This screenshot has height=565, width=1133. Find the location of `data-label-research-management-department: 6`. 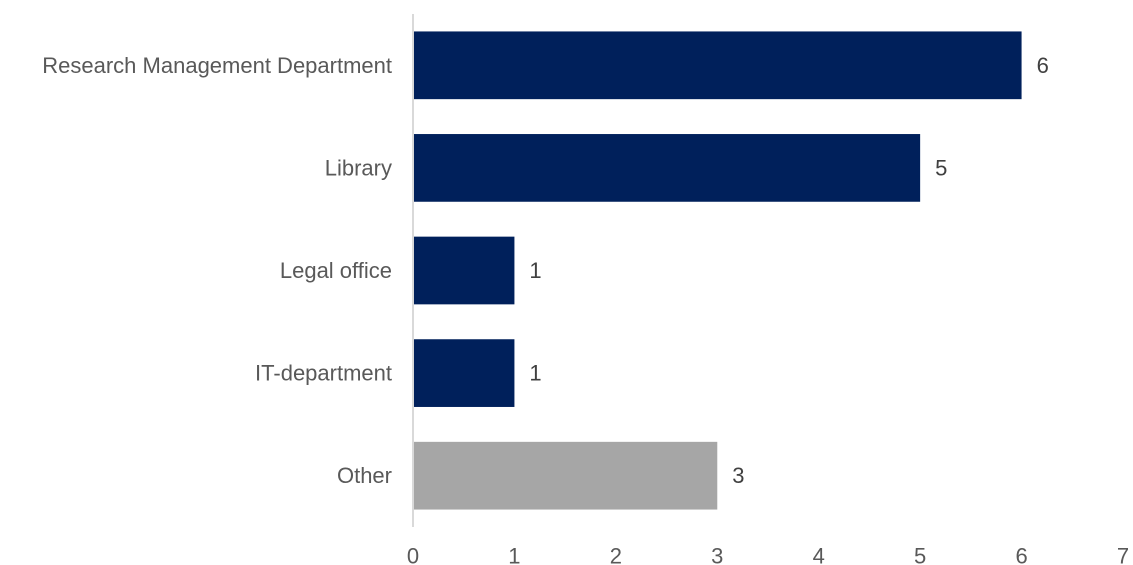

data-label-research-management-department: 6 is located at coordinates (1043, 65).